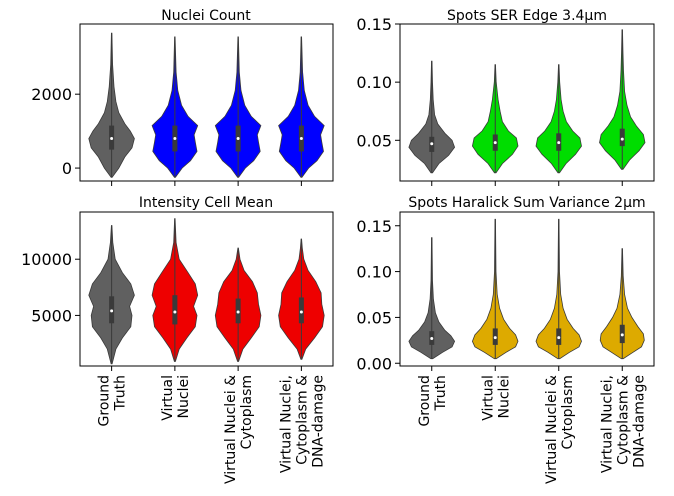 This screenshot has width=674, height=496. I want to click on y-tick-label: 10000, so click(46, 259).